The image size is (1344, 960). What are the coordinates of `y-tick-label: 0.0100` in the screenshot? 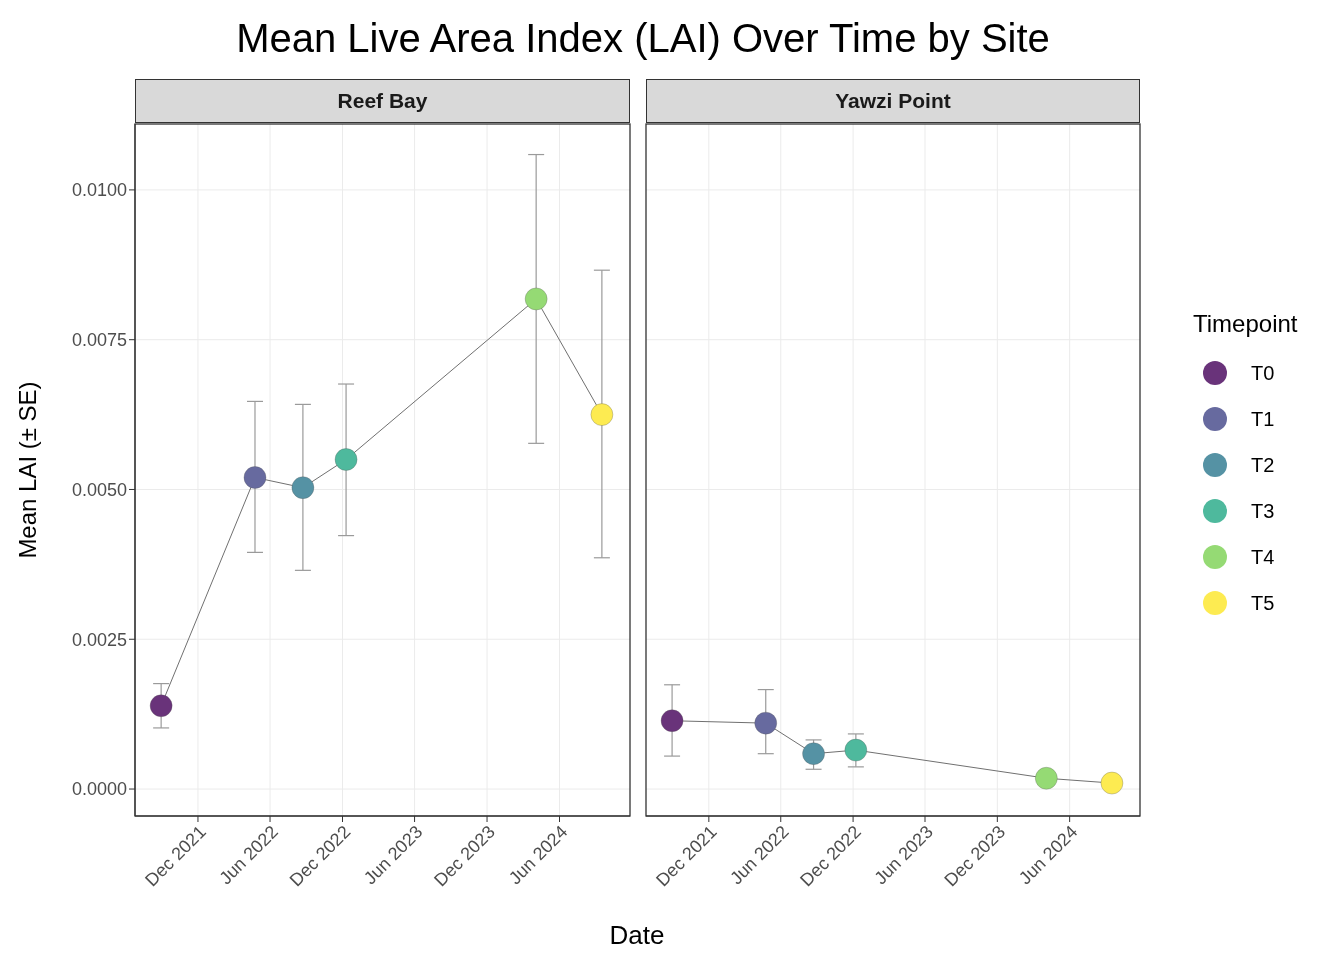 It's located at (99, 190).